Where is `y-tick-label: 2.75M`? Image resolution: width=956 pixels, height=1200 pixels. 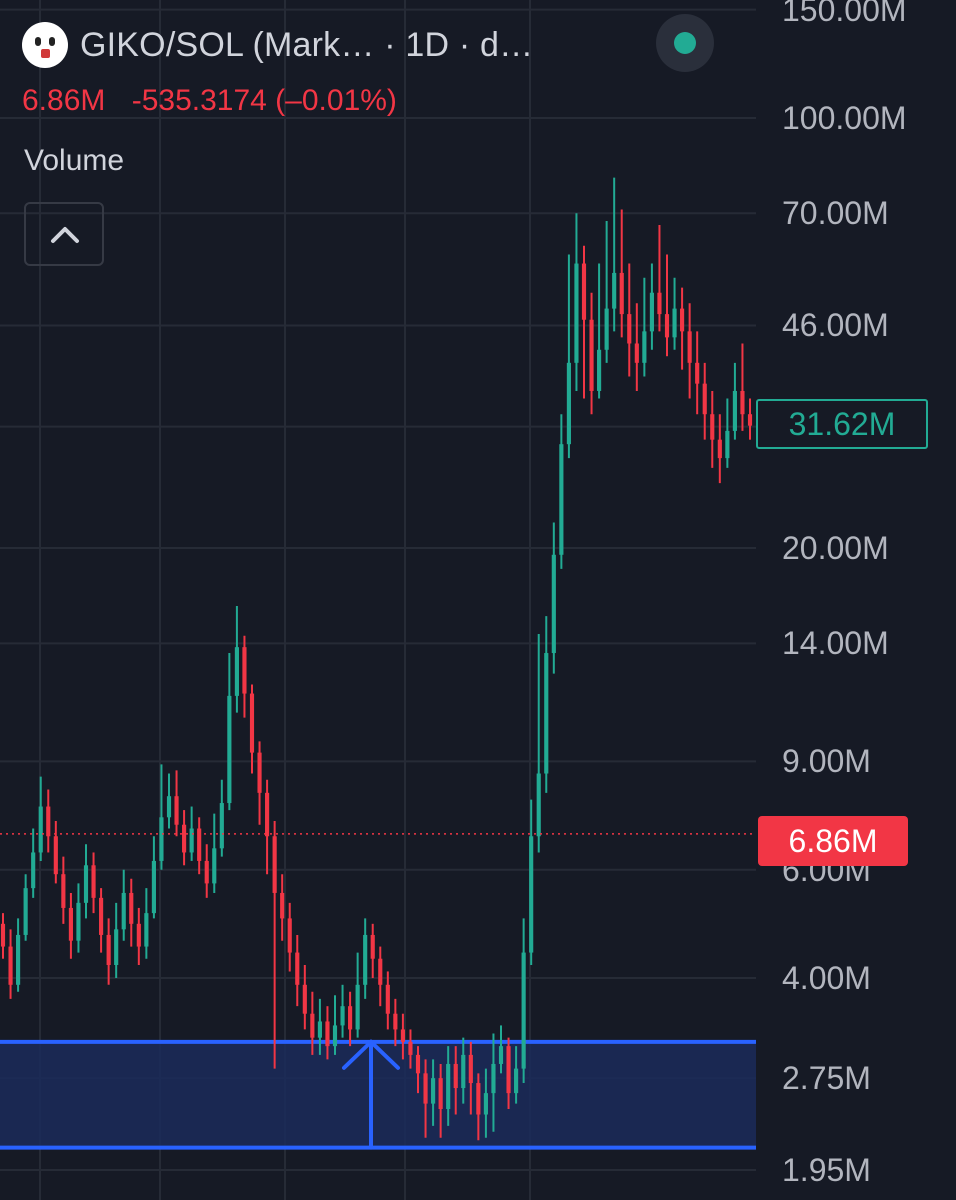 y-tick-label: 2.75M is located at coordinates (826, 1078).